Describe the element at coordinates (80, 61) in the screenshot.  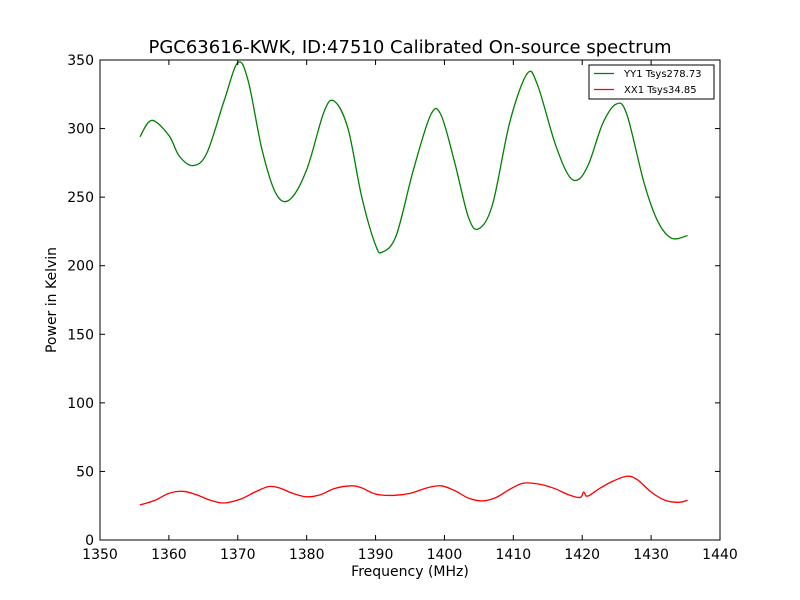
I see `y-tick-label: 350` at that location.